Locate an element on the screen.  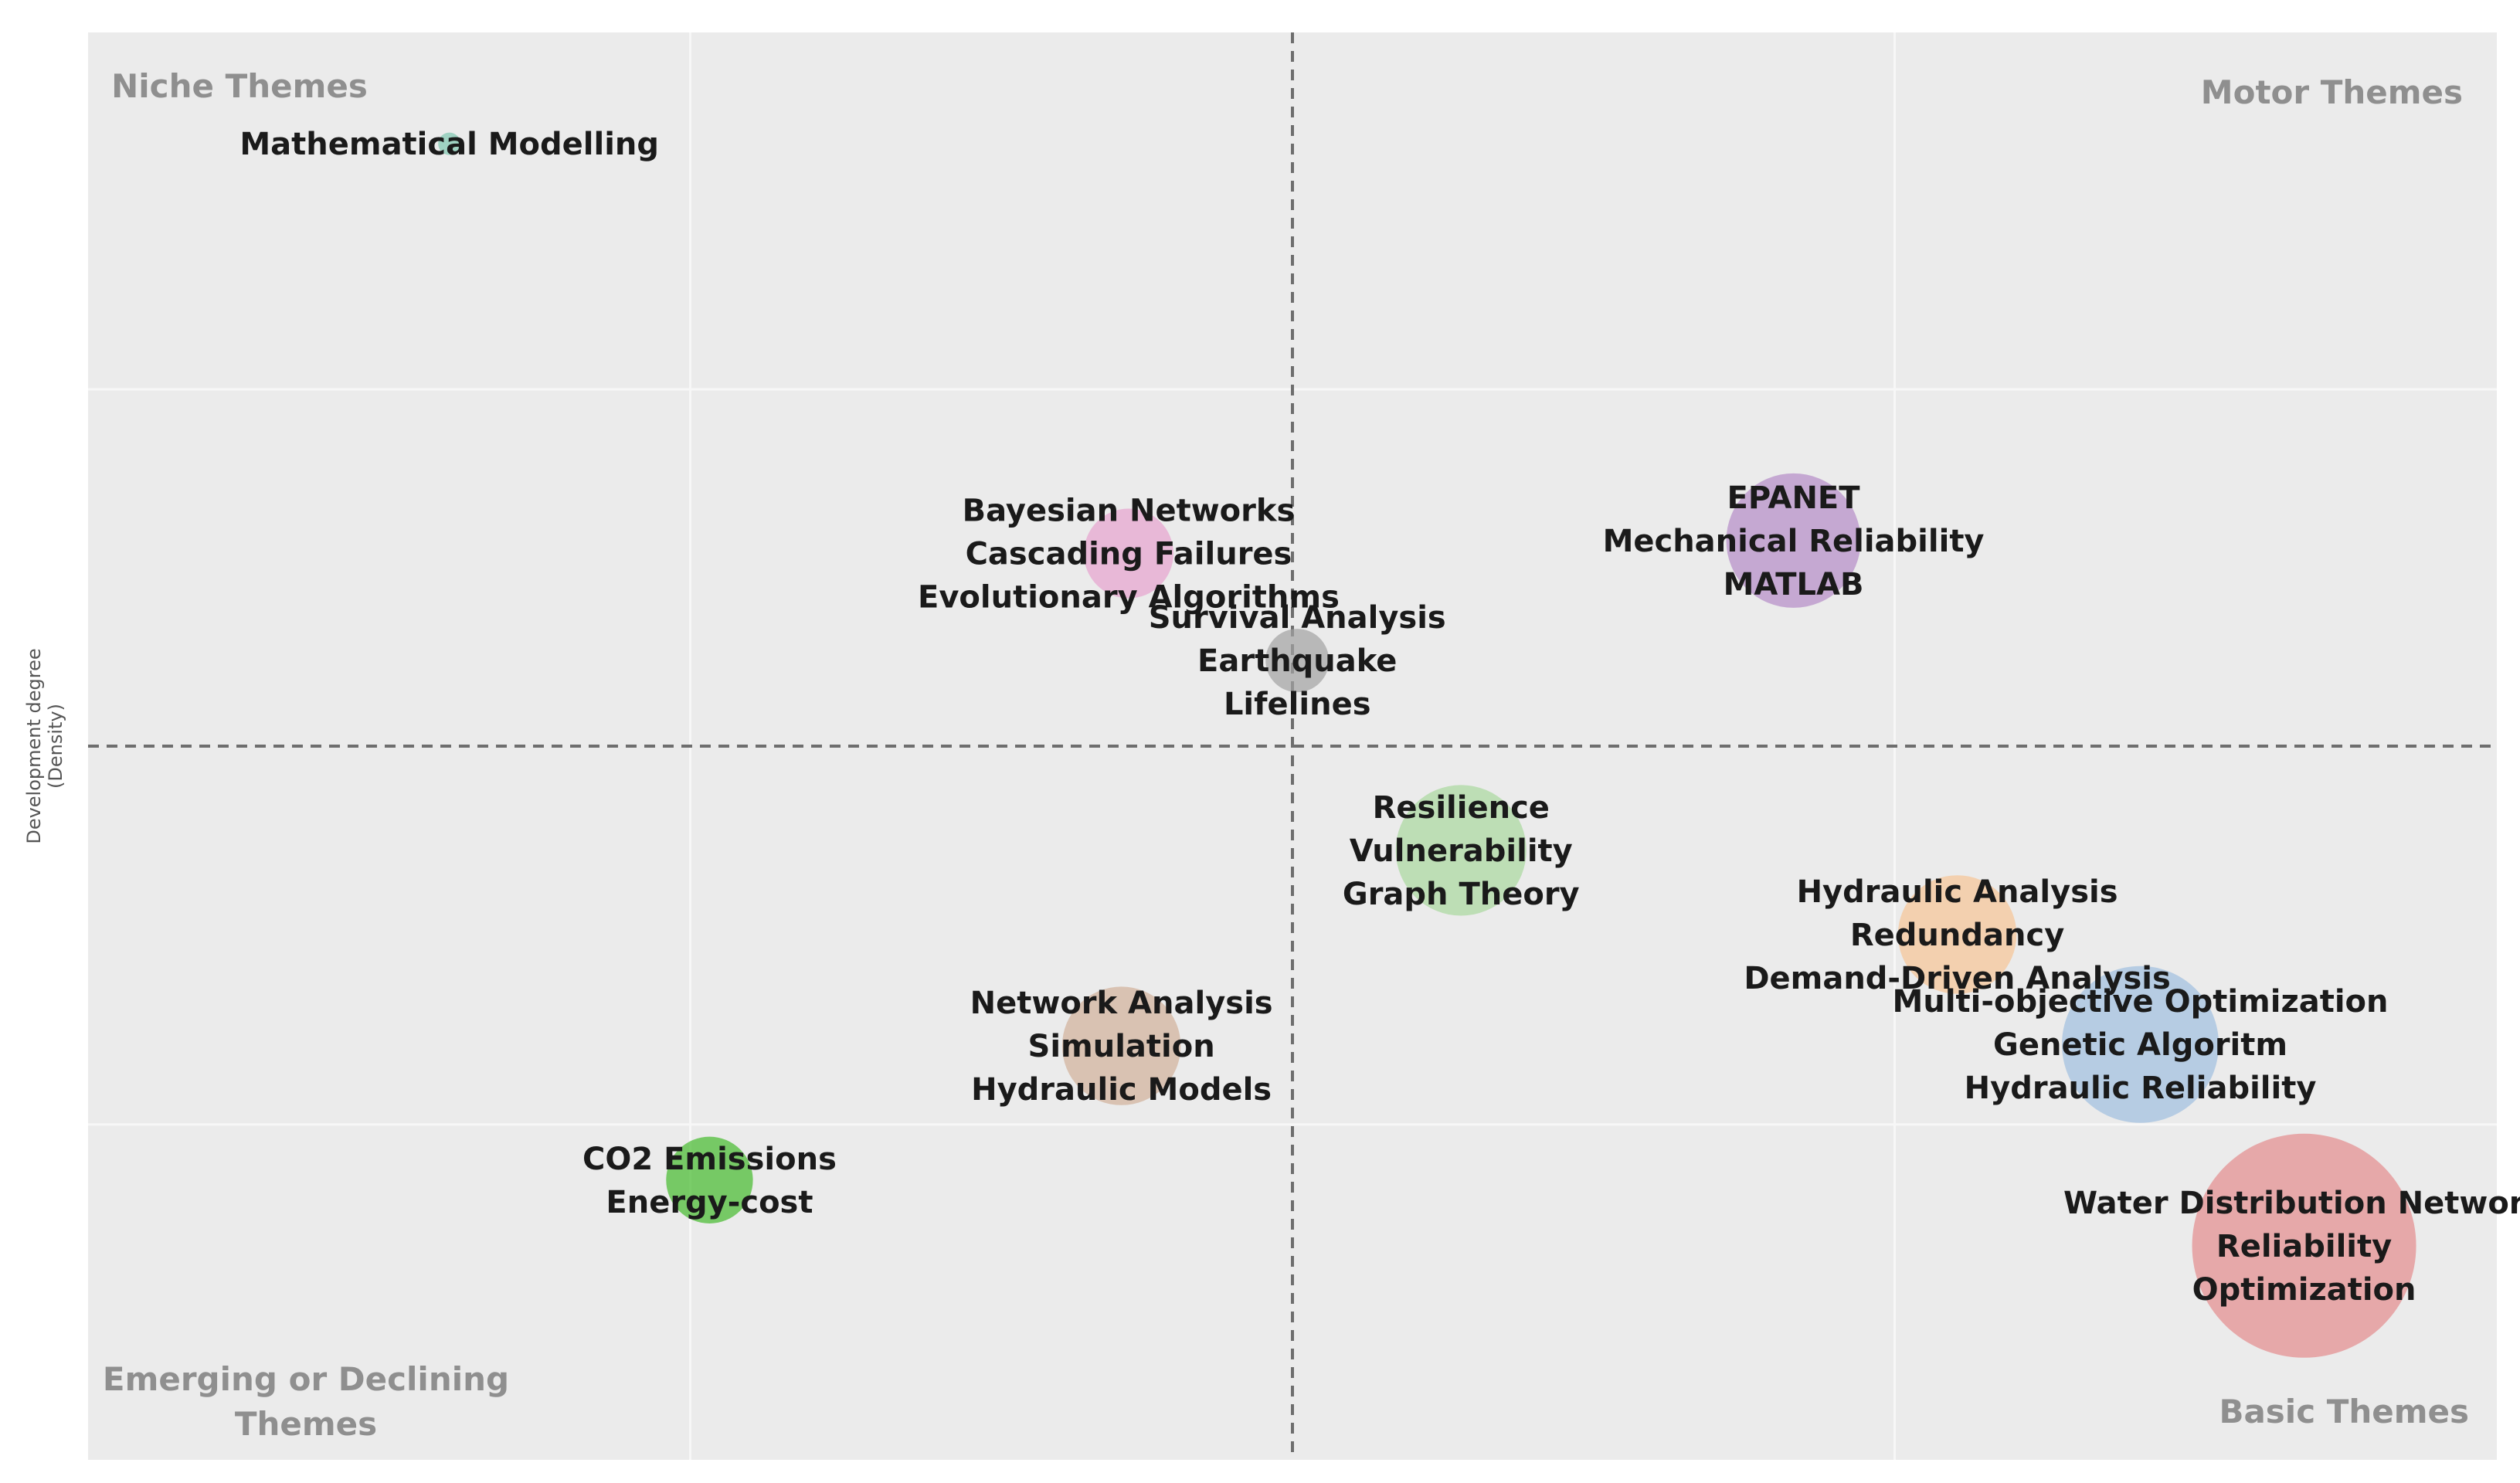
quadrant-label: Niche Themes is located at coordinates (239, 86).